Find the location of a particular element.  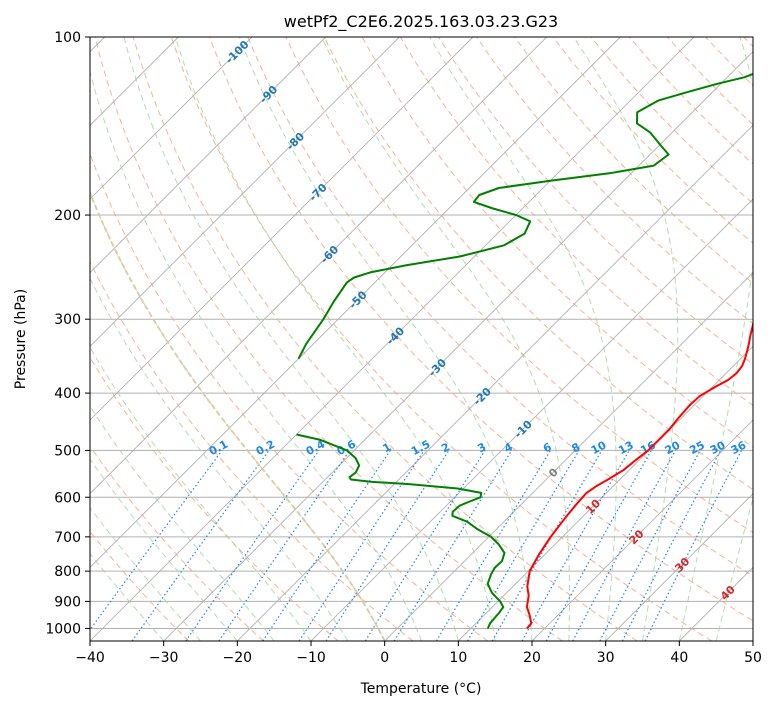

y-tick-label: 700 is located at coordinates (67, 538).